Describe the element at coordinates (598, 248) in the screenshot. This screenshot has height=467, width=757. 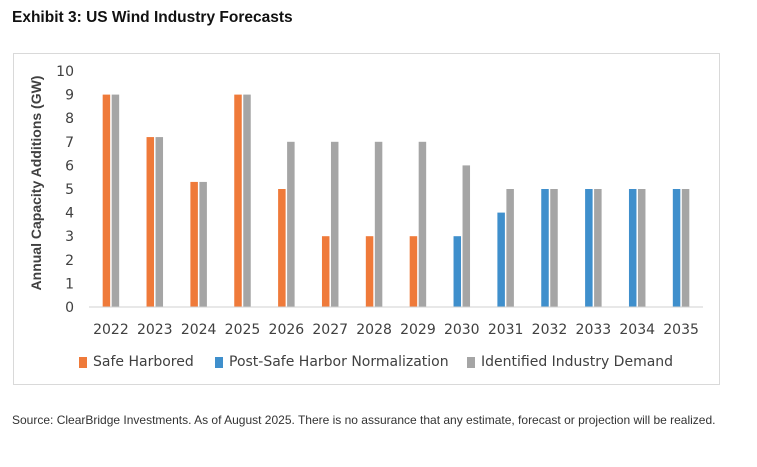
I see `bar-identified-industry-demand-2033` at that location.